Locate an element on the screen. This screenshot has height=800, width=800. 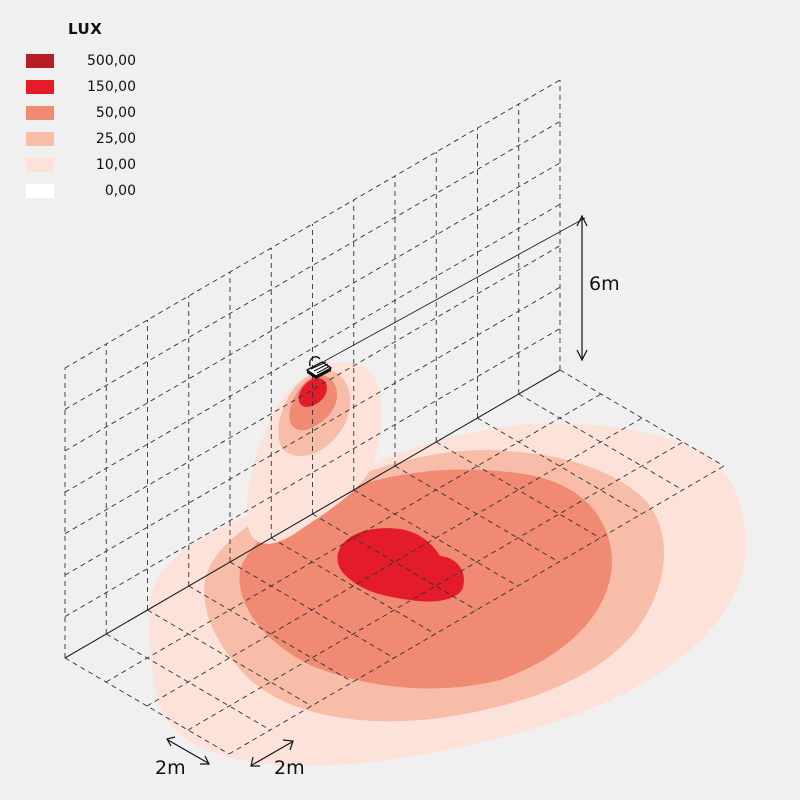
legend-item: 50,00 is located at coordinates (81, 113).